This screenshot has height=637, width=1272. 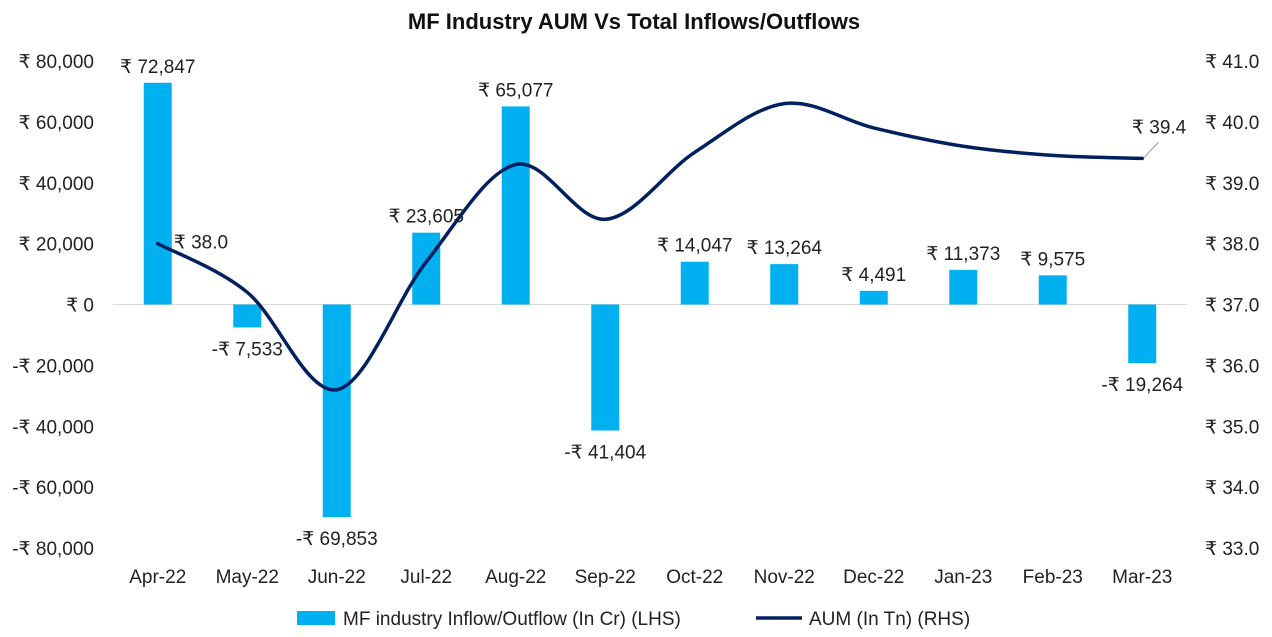 What do you see at coordinates (1232, 184) in the screenshot?
I see `right-tick-label: ₹ 39.0` at bounding box center [1232, 184].